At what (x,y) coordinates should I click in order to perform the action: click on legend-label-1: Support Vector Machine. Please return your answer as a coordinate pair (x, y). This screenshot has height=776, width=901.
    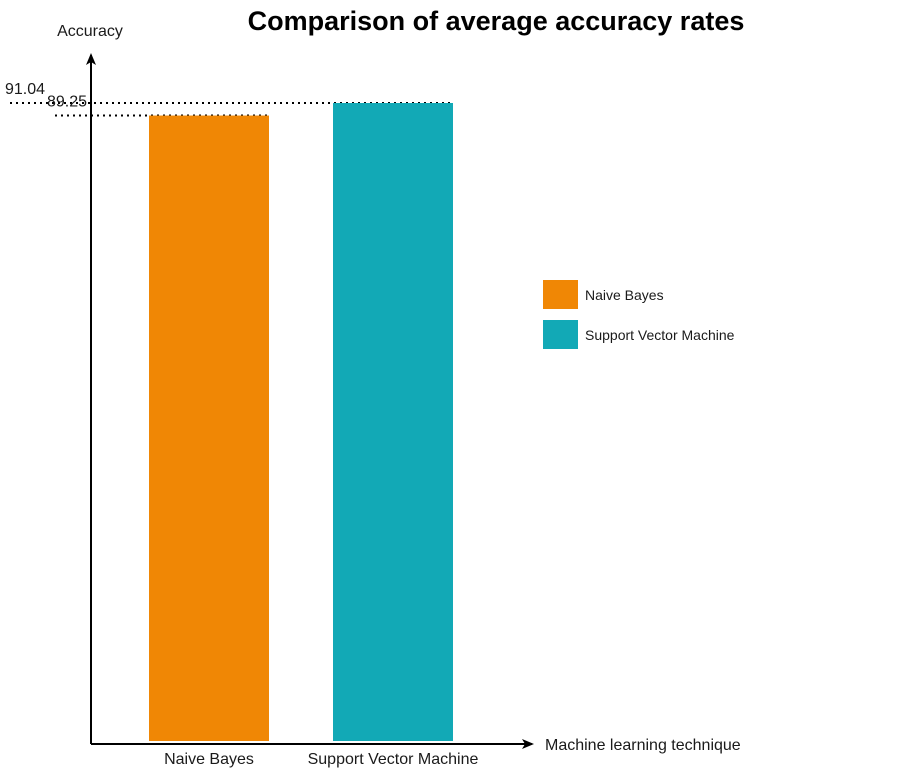
    Looking at the image, I should click on (660, 335).